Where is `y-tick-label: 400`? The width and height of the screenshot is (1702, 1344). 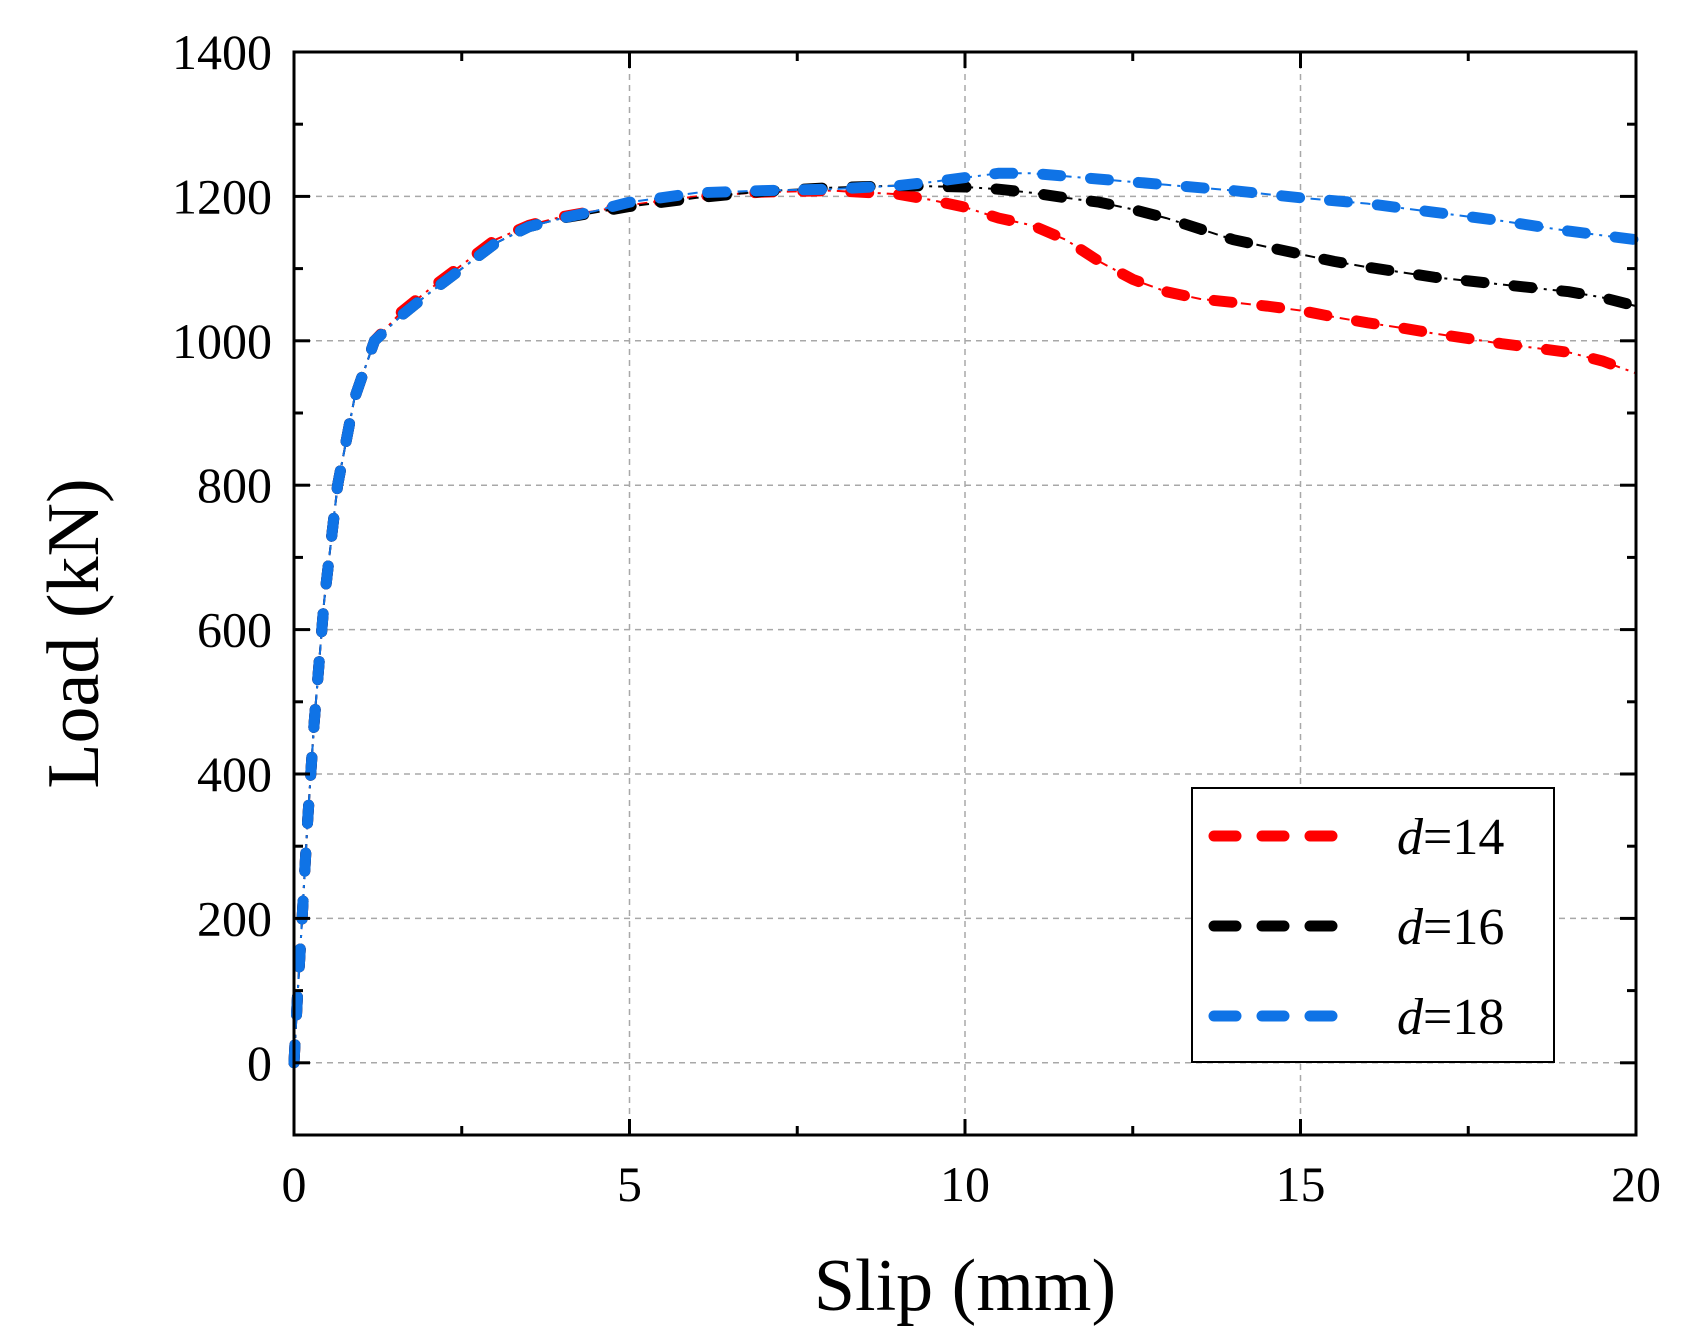
y-tick-label: 400 is located at coordinates (234, 774).